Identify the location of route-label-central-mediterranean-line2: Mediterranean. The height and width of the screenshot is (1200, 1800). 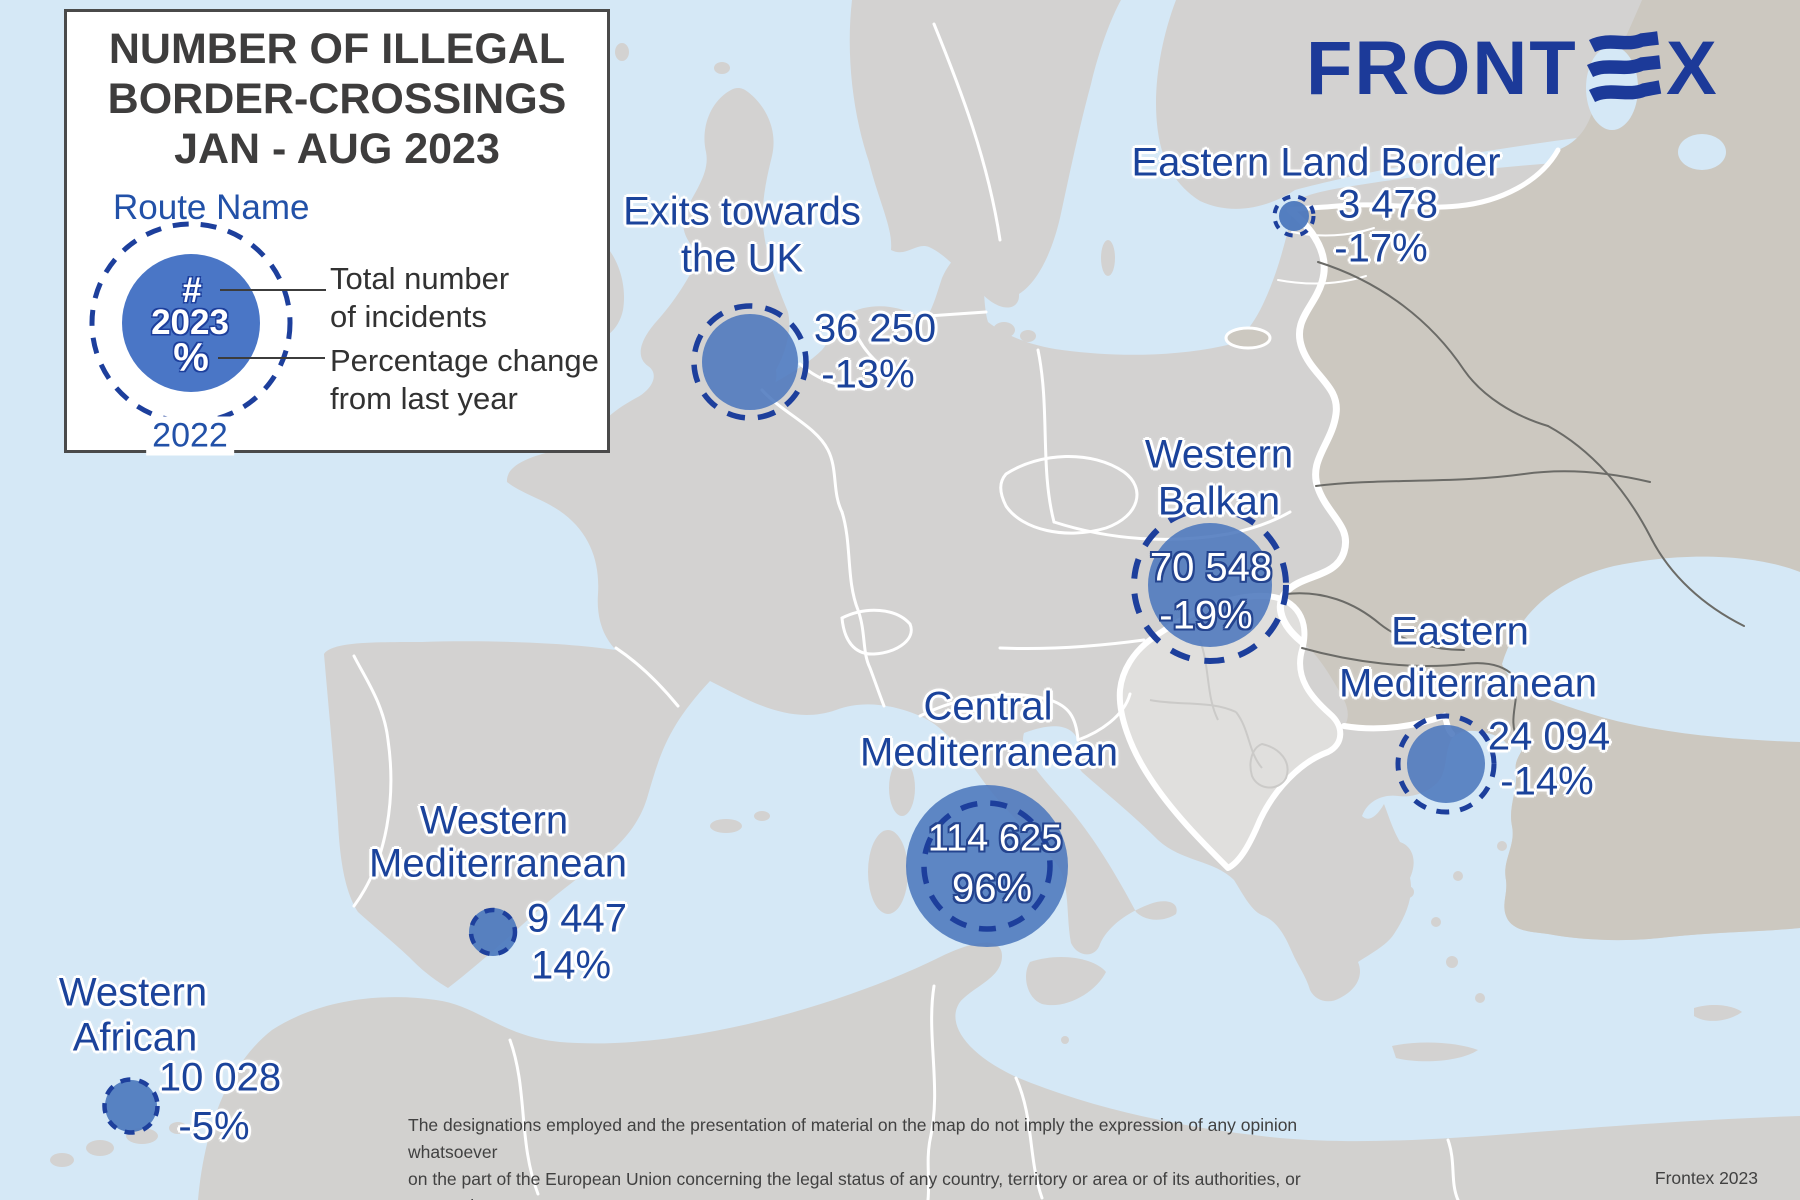
(989, 752).